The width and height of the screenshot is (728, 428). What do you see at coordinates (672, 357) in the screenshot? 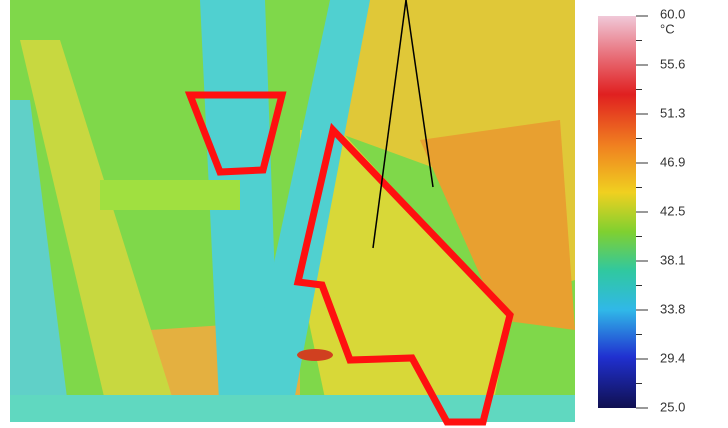
I see `scale-label: 29.4` at bounding box center [672, 357].